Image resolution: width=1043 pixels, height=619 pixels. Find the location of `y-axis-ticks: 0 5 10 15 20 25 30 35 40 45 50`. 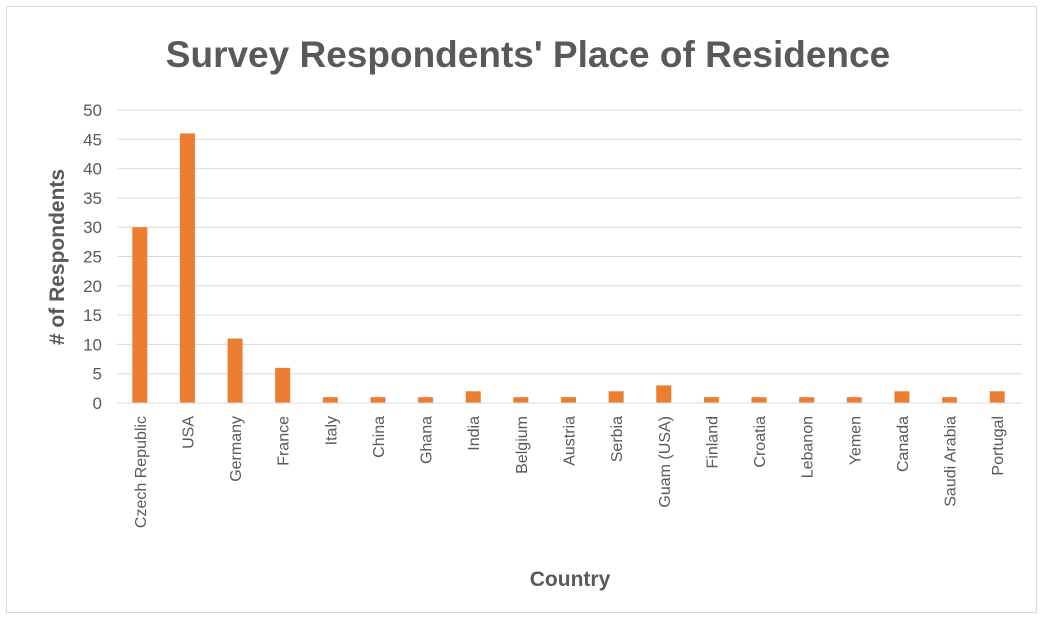

y-axis-ticks: 0 5 10 15 20 25 30 35 40 45 50 is located at coordinates (92, 257).